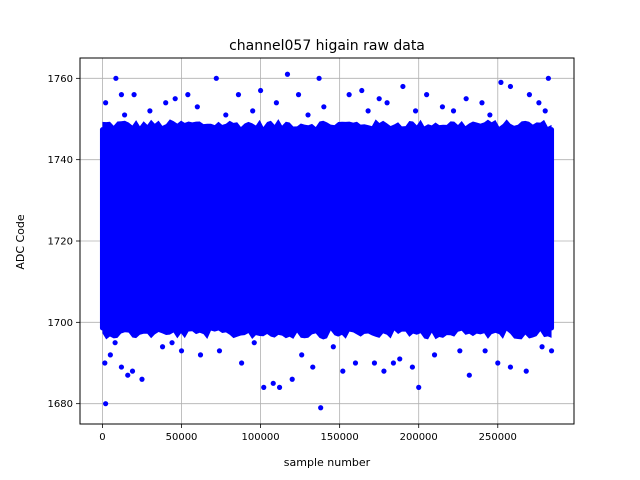  Describe the element at coordinates (102, 437) in the screenshot. I see `x-tick-label: 0` at that location.